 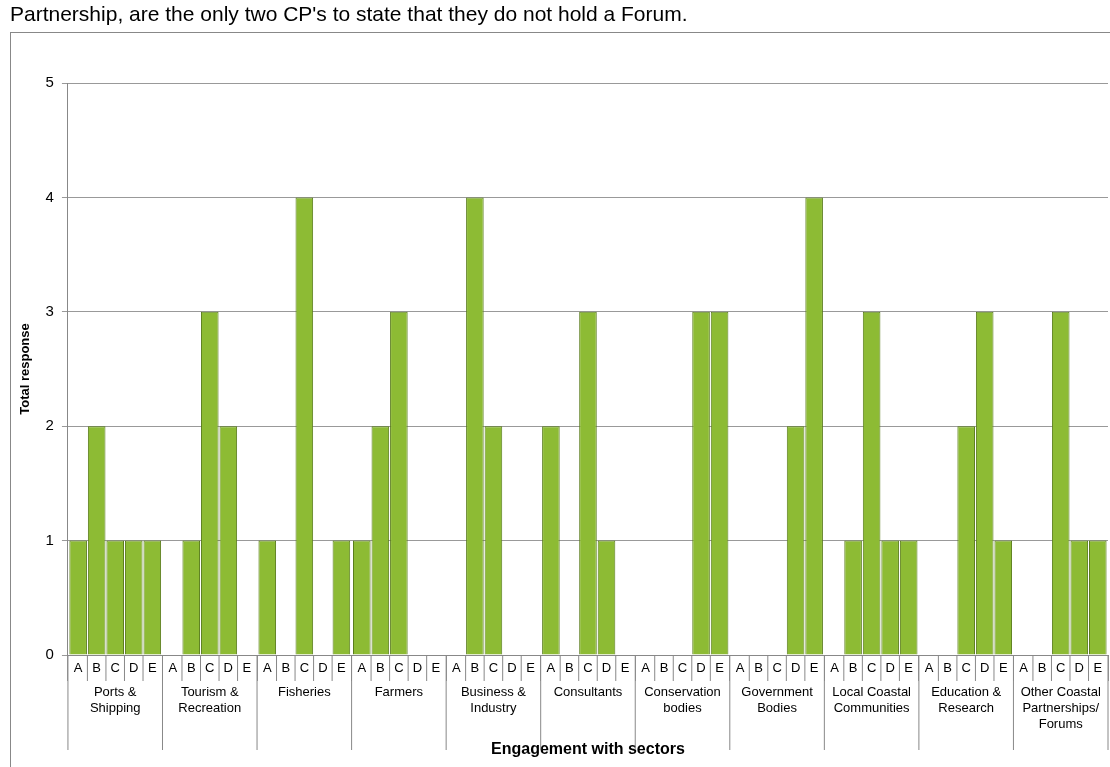 I want to click on y-tick-label: 2, so click(x=49, y=425).